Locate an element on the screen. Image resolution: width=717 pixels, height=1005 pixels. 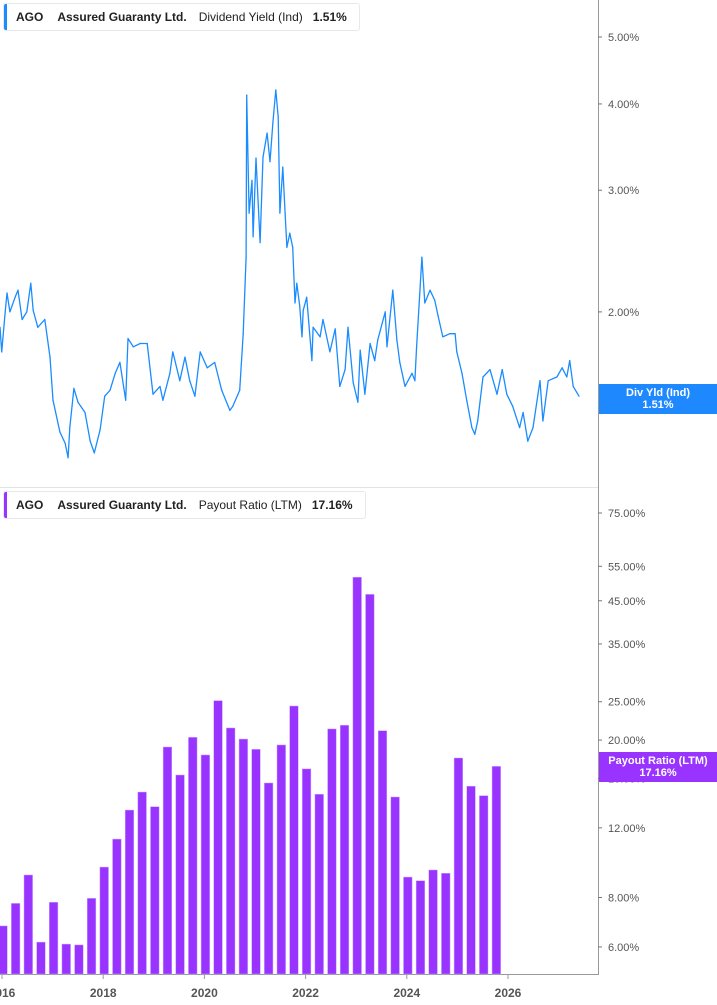
y-tick-label: 75.00% is located at coordinates (627, 514).